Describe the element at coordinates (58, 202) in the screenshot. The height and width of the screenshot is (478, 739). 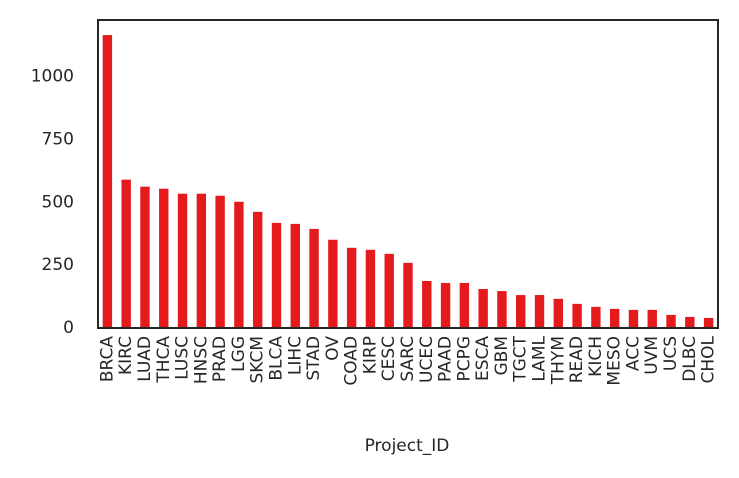
I see `y-tick-label: 500` at that location.